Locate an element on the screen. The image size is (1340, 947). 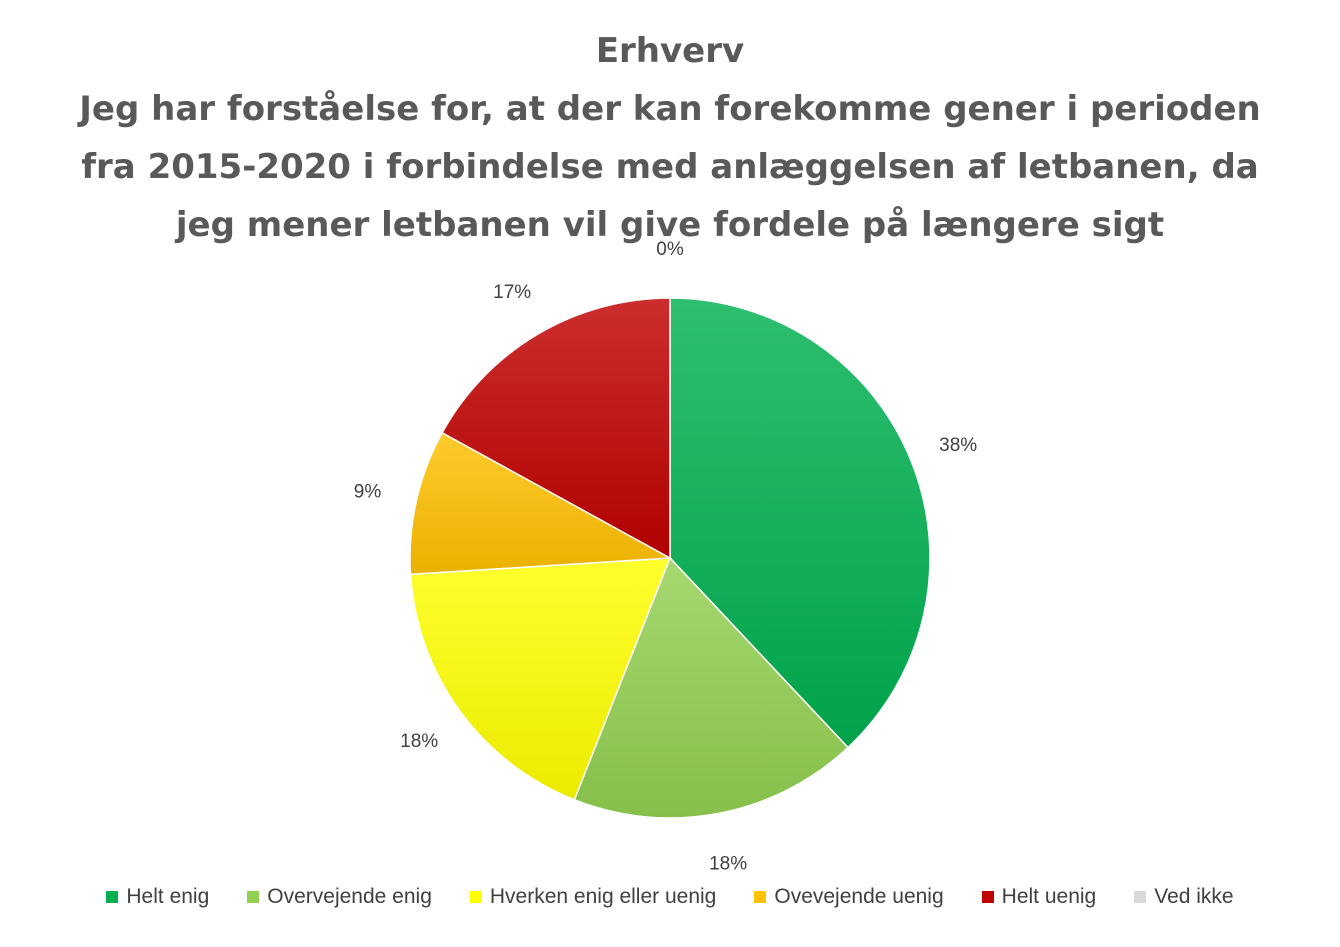
legend-label: Ovevejende uenig is located at coordinates (859, 896).